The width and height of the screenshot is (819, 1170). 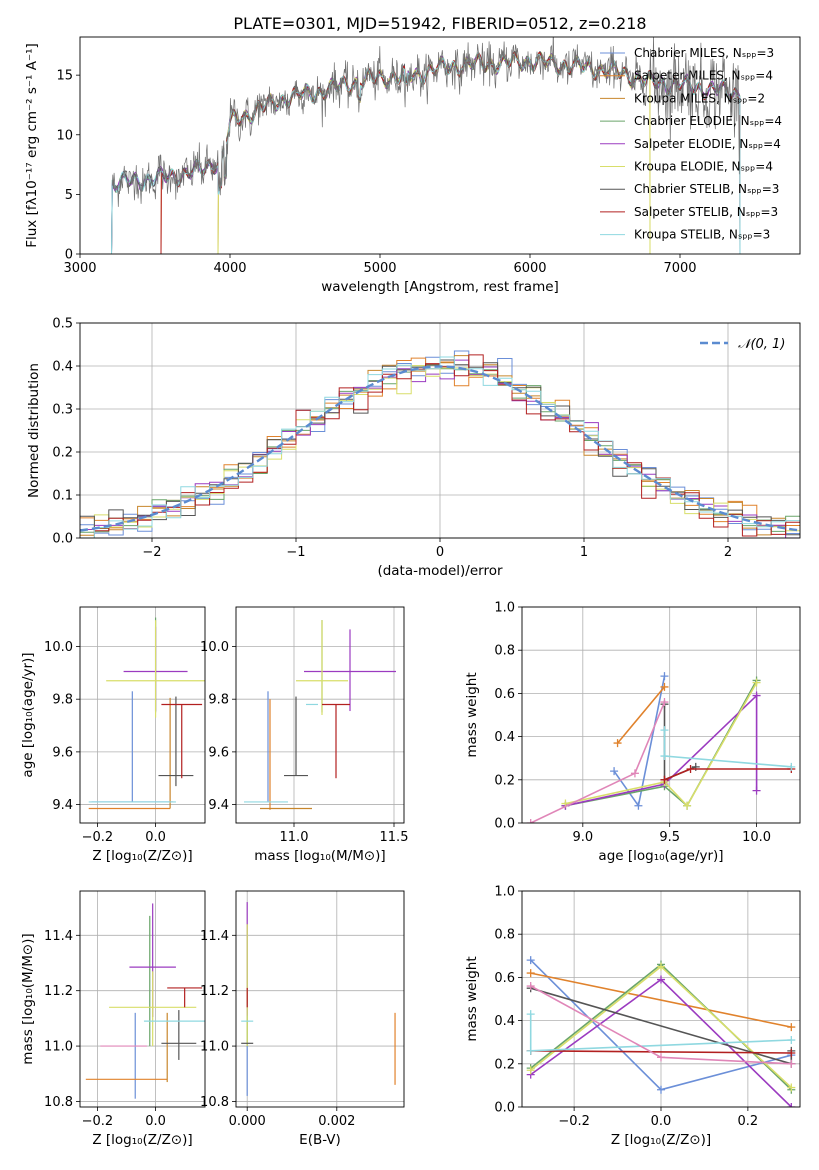 I want to click on chart-mass-vs-ebv: 0.000 0.002 10.8 11.0 11.2 11.4 E(B-V), so click(x=302, y=1019).